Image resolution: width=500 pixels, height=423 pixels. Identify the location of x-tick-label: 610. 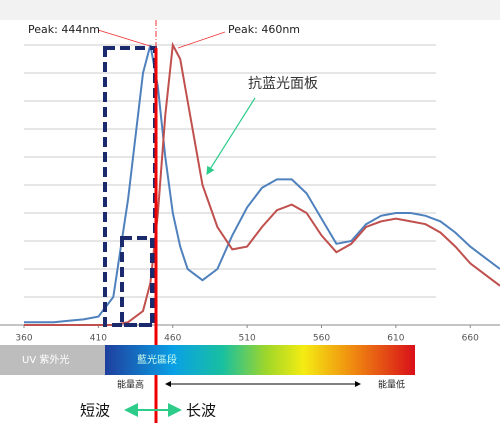
(395, 339).